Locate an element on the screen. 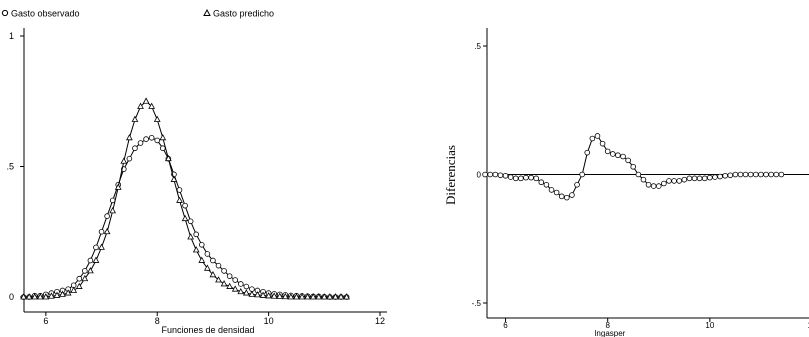 The image size is (809, 337). legend: Gasto observado Gasto predicho is located at coordinates (137, 13).